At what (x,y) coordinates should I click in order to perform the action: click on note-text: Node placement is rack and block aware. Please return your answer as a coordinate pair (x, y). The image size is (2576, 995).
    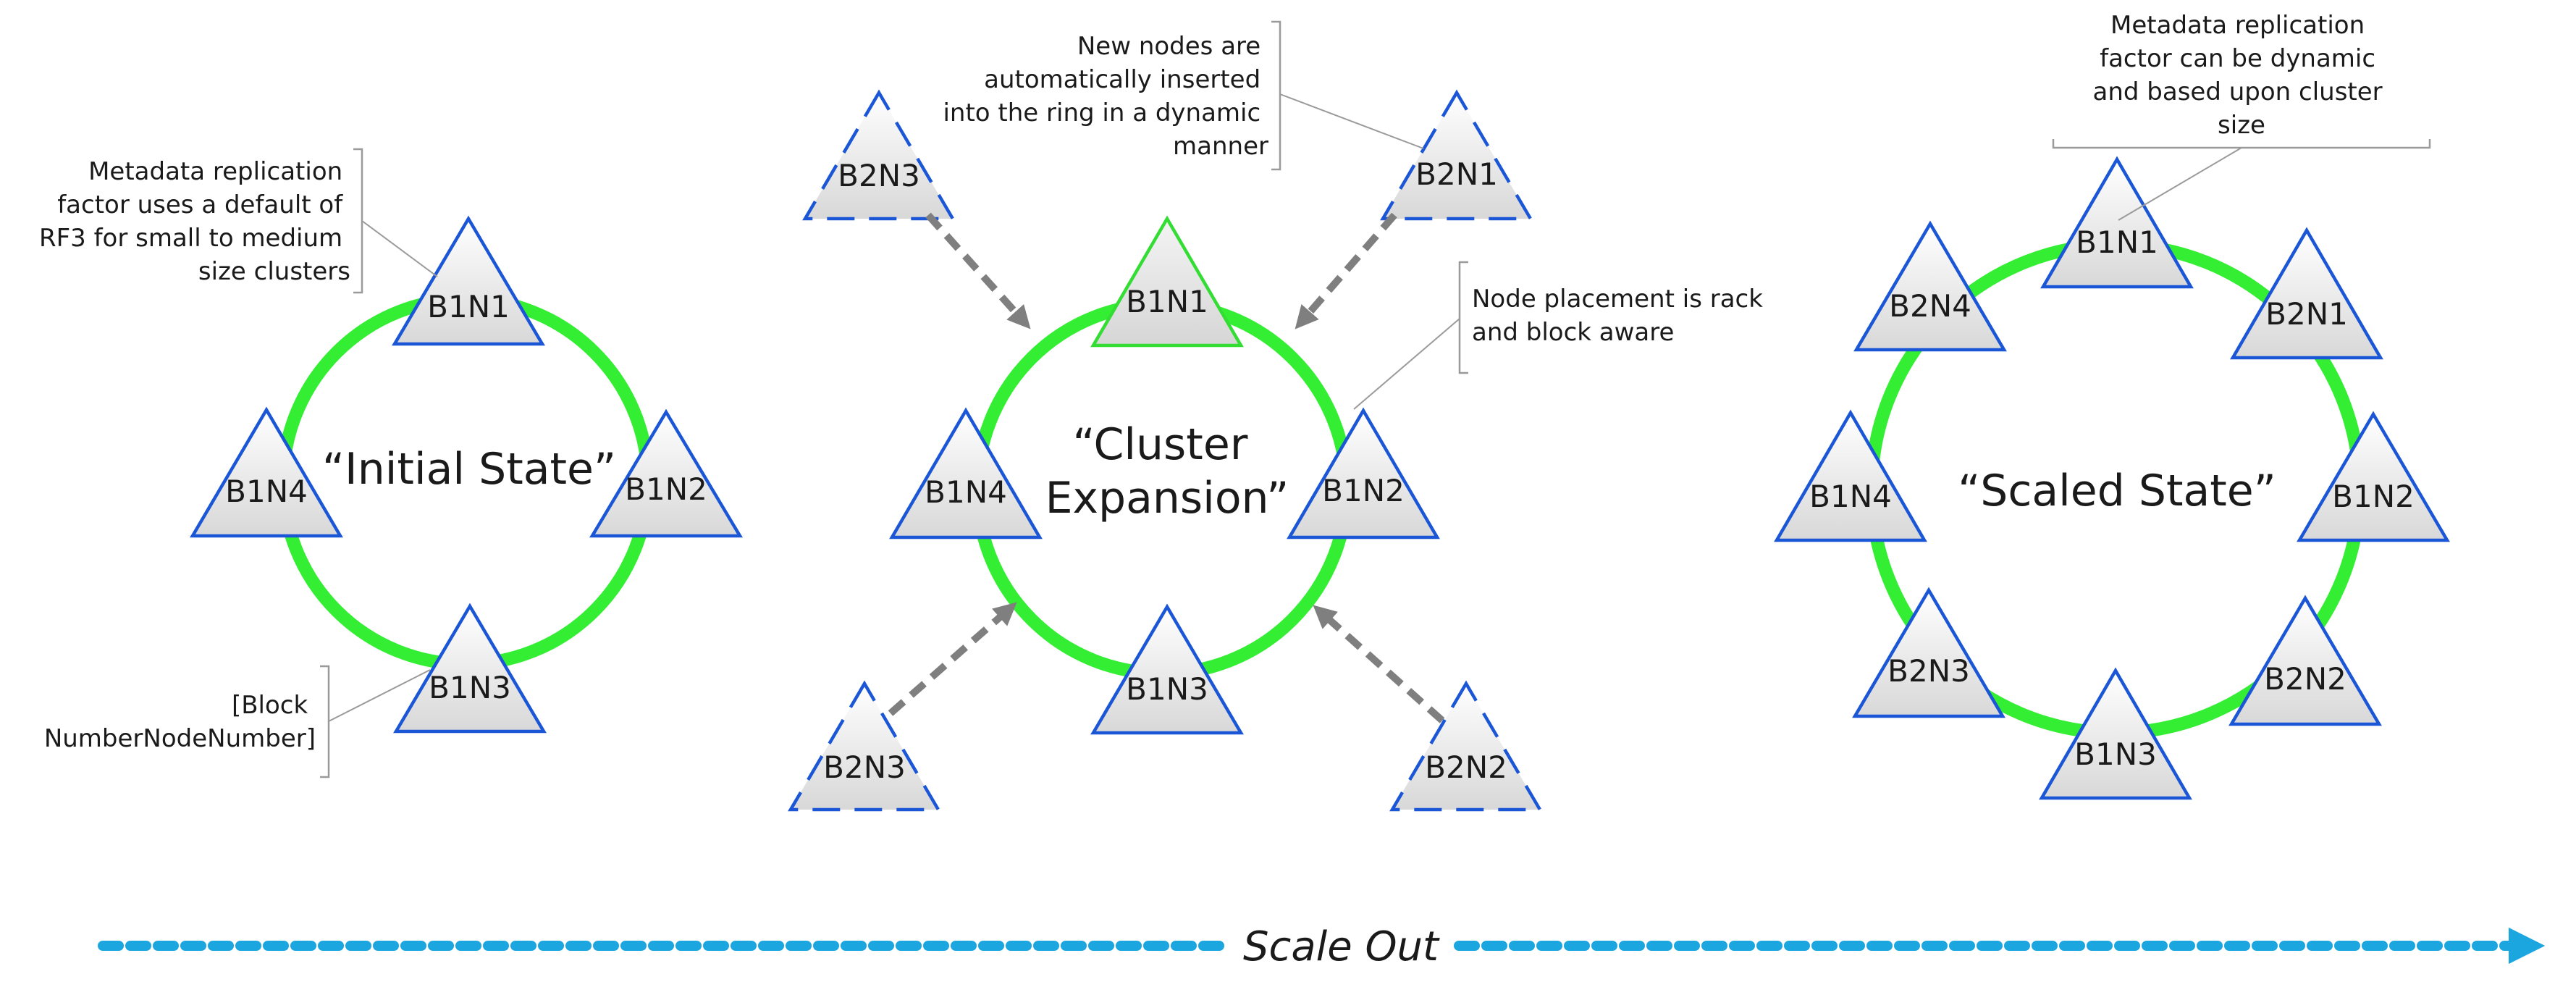
    Looking at the image, I should click on (1621, 316).